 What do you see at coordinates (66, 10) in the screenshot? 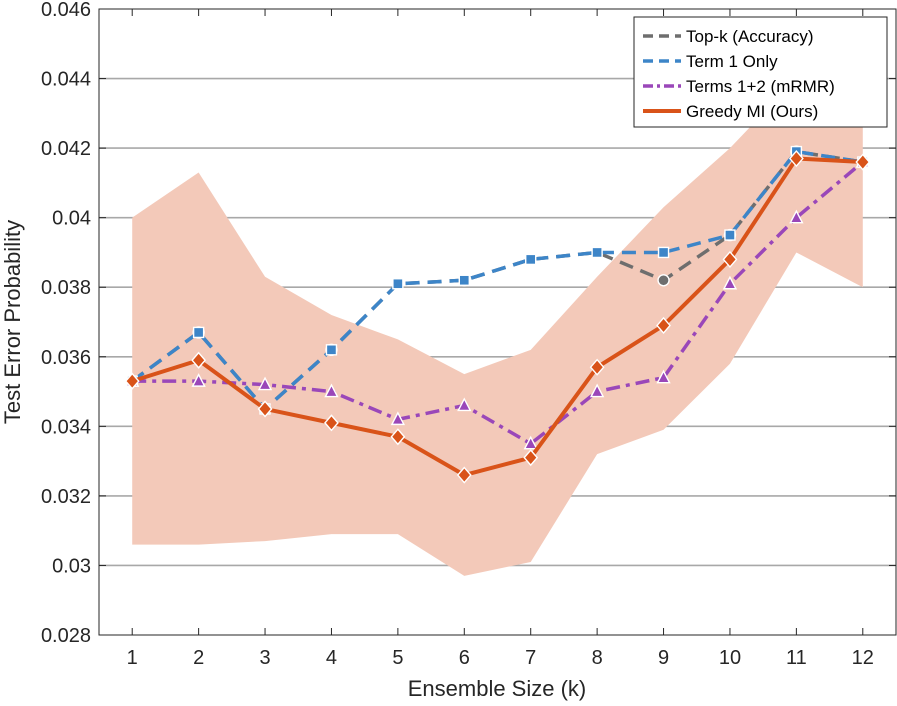
I see `y-tick-label: 0.046` at bounding box center [66, 10].